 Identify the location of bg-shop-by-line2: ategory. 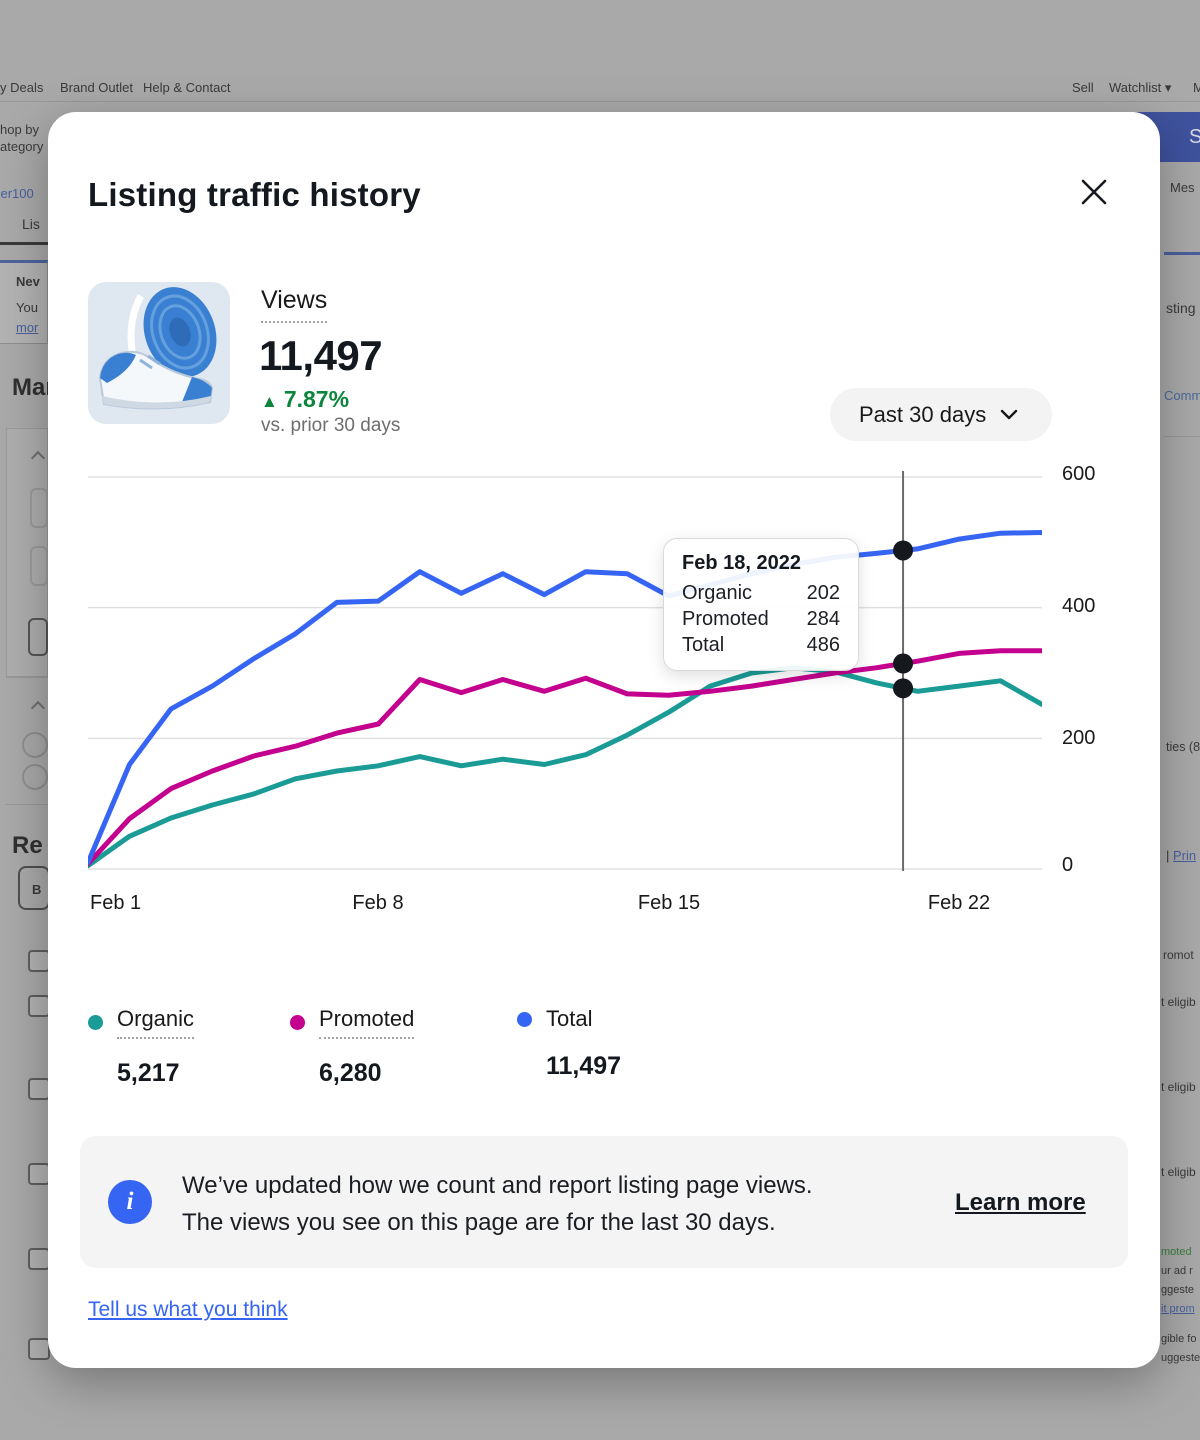
(22, 146).